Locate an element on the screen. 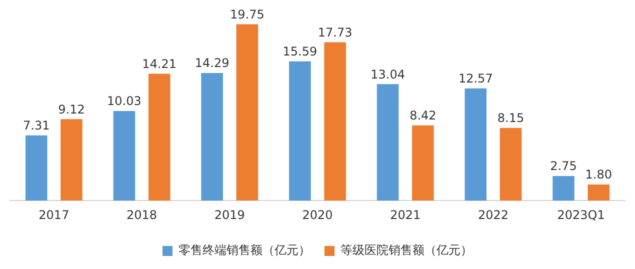 The width and height of the screenshot is (635, 269). x-tick-label: 2017 is located at coordinates (54, 215).